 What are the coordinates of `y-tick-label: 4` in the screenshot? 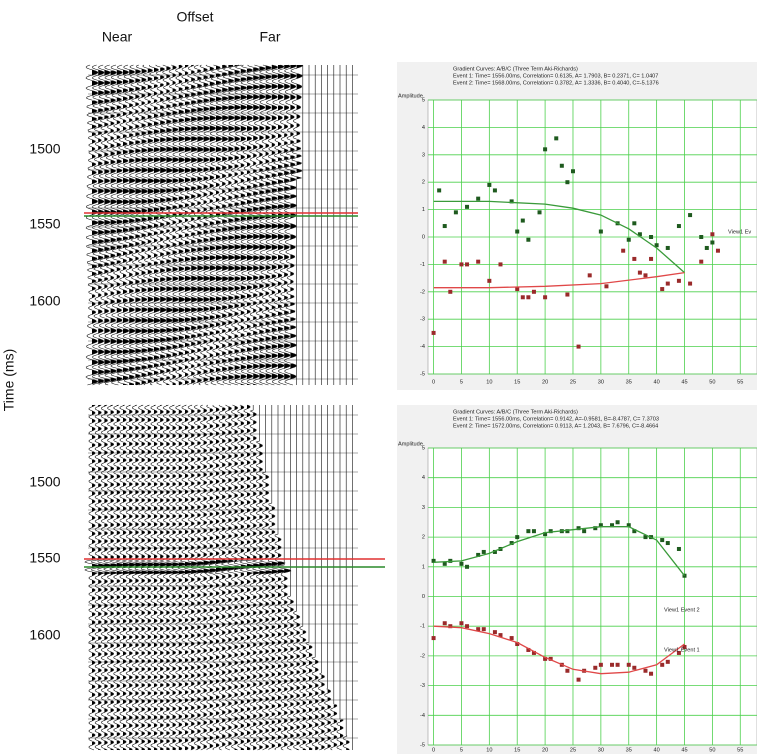 It's located at (423, 128).